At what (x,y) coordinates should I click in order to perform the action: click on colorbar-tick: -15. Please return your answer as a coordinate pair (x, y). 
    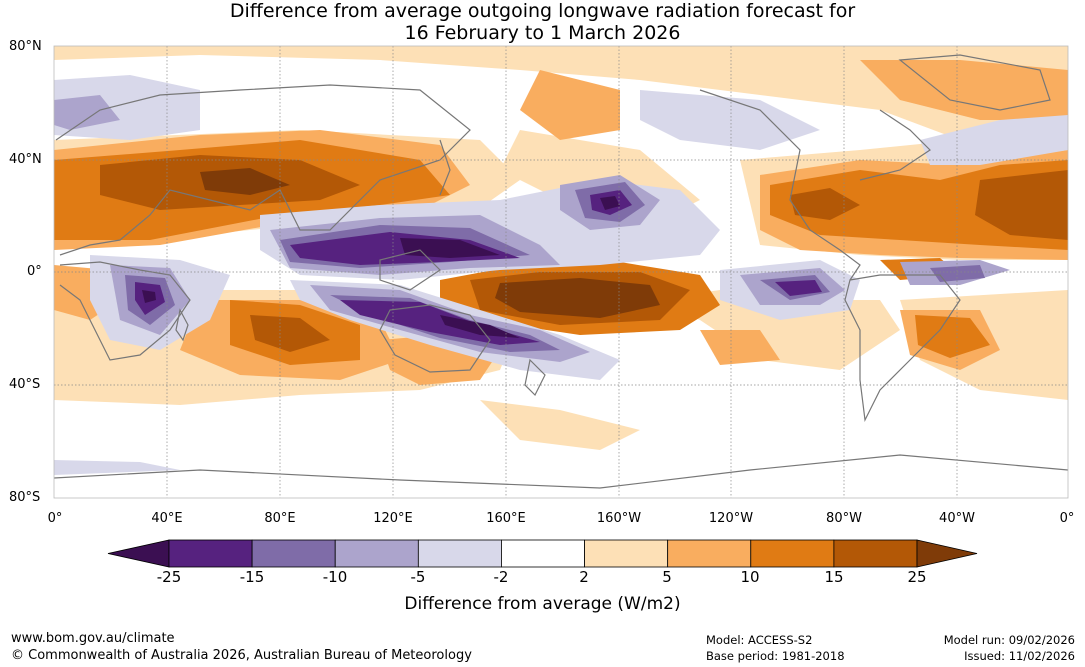
    Looking at the image, I should click on (252, 577).